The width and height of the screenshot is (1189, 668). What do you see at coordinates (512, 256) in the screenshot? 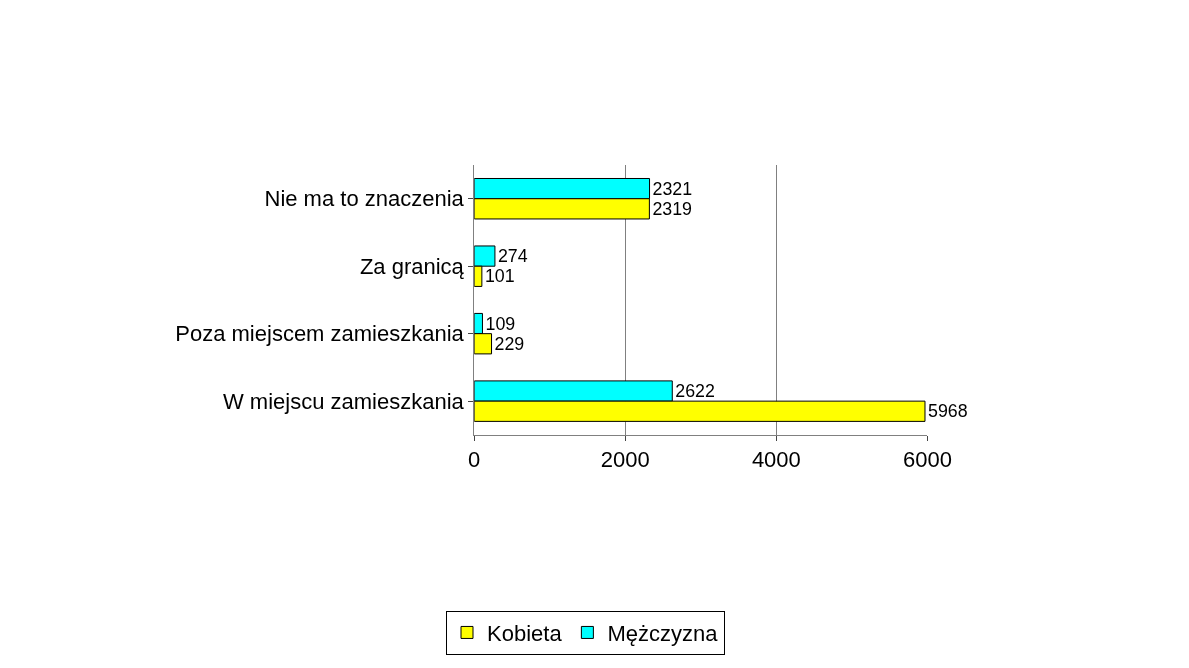
I see `data-label: 274` at bounding box center [512, 256].